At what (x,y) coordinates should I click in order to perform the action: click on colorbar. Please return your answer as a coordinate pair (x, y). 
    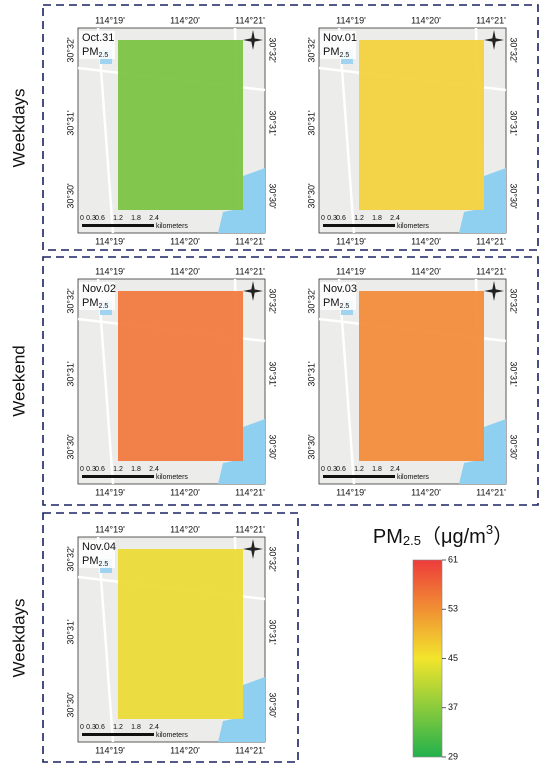
    Looking at the image, I should click on (427, 658).